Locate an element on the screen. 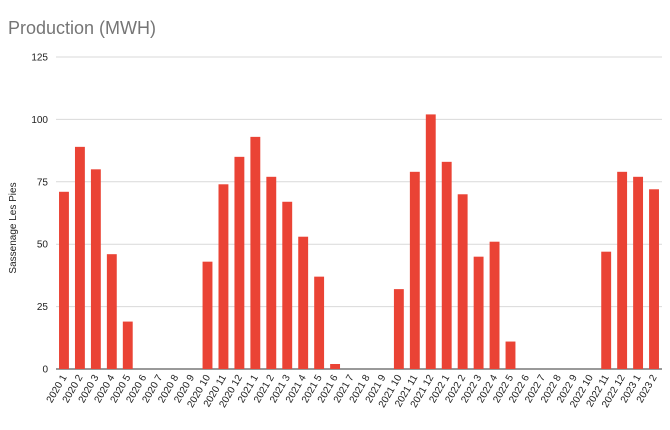 The image size is (670, 430). y-tick-label: 25 is located at coordinates (43, 307).